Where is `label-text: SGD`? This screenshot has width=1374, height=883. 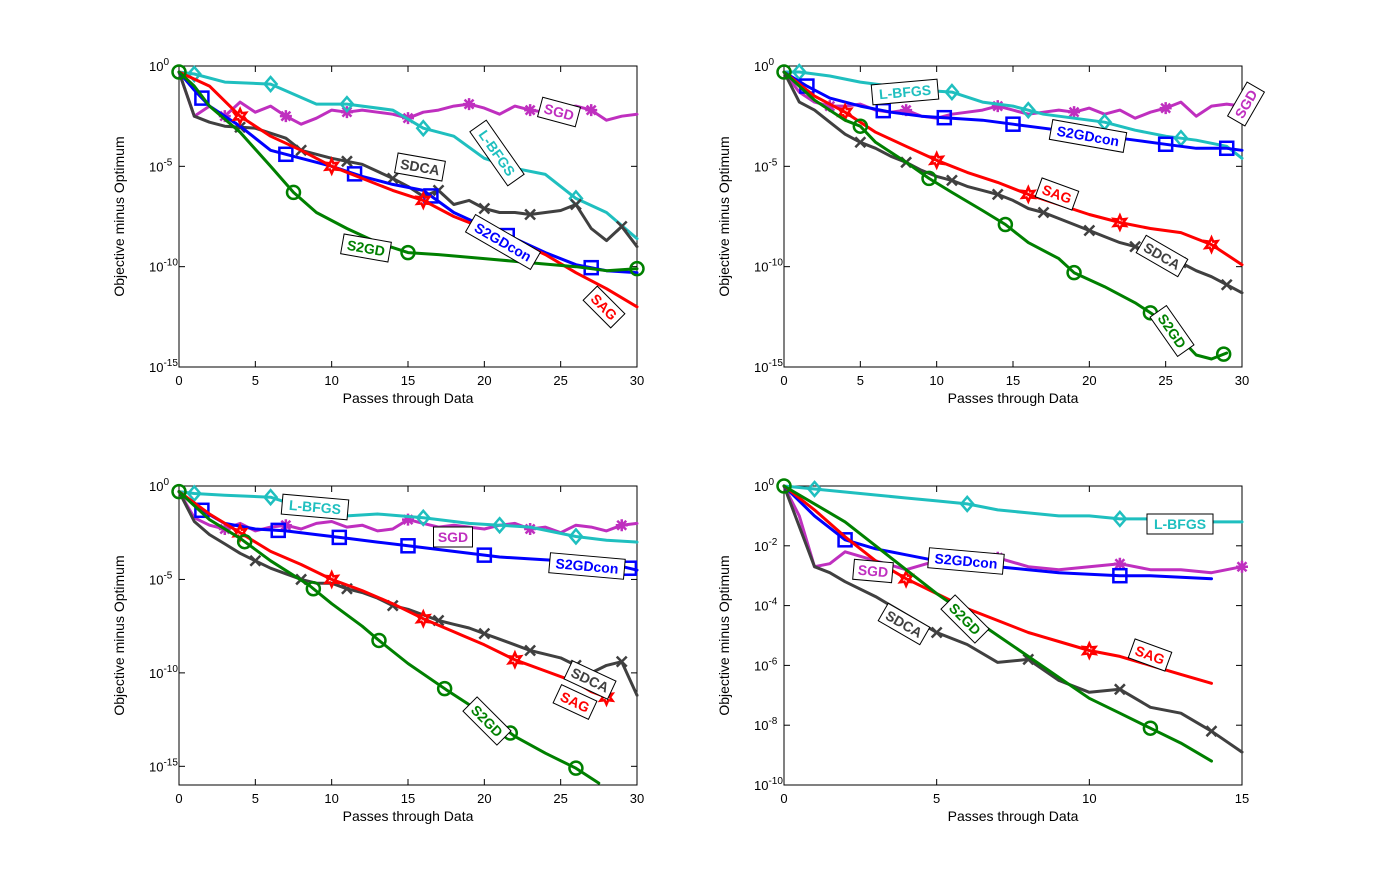 label-text: SGD is located at coordinates (558, 111).